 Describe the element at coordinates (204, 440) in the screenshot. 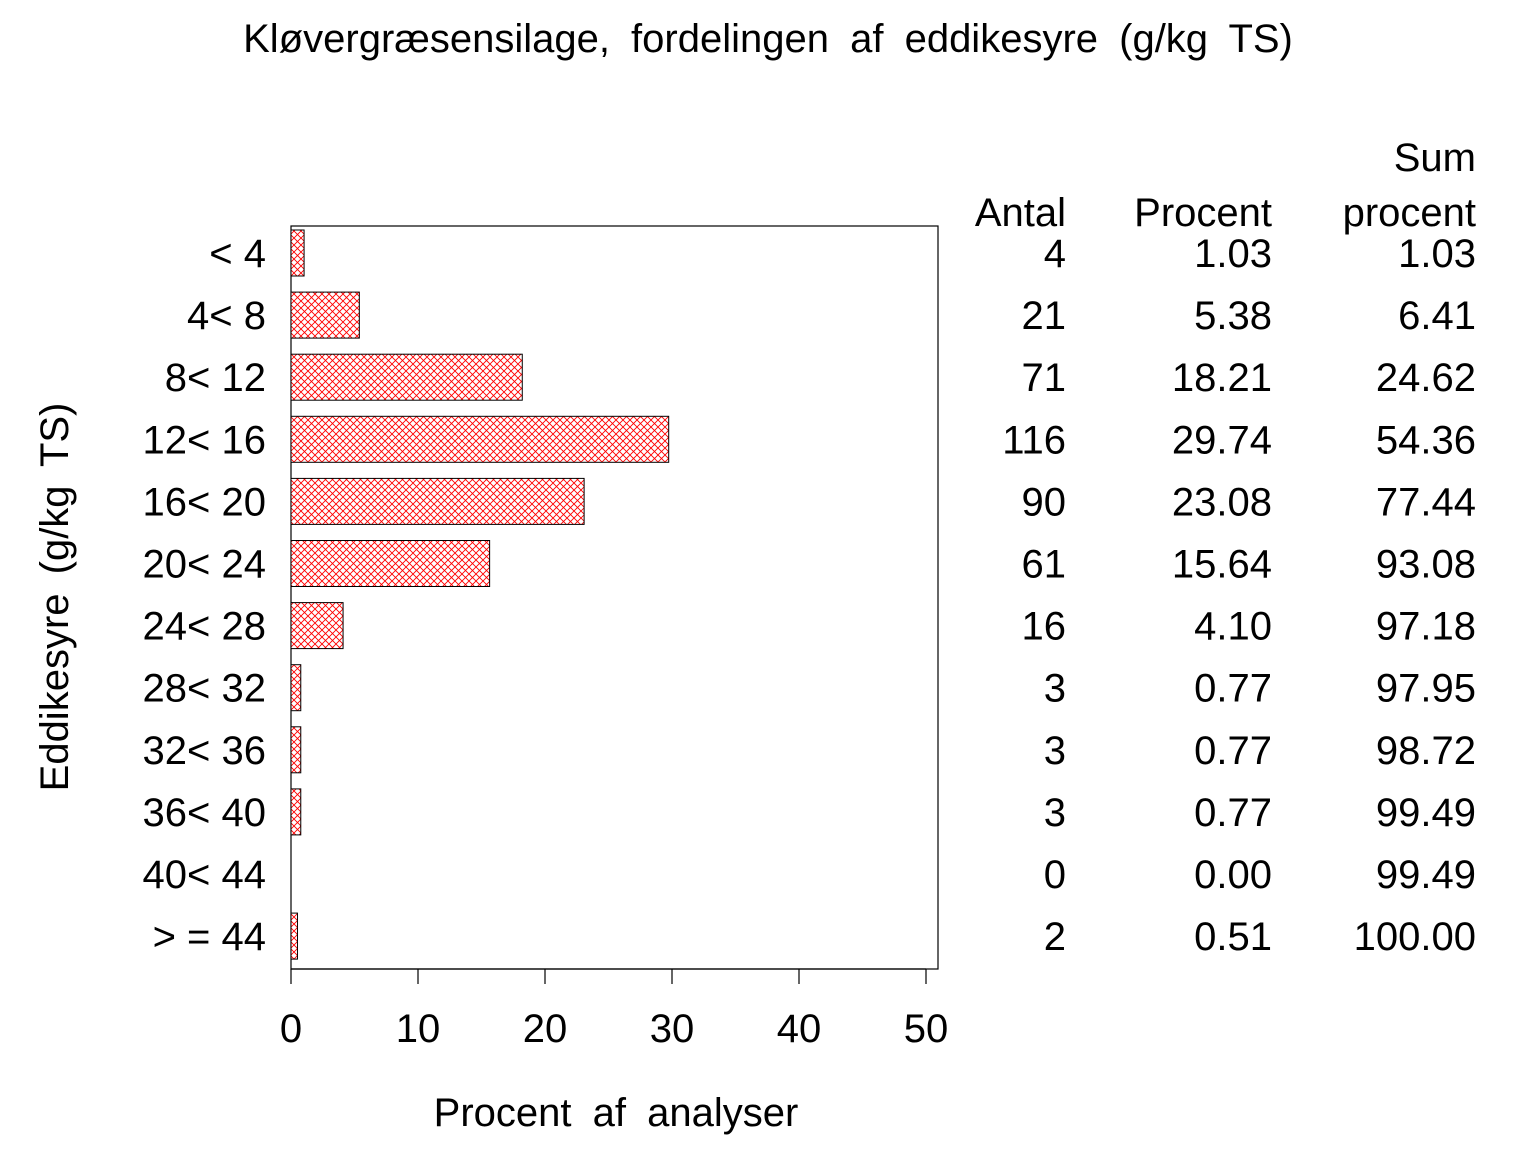

I see `category-label: 12< 16` at that location.